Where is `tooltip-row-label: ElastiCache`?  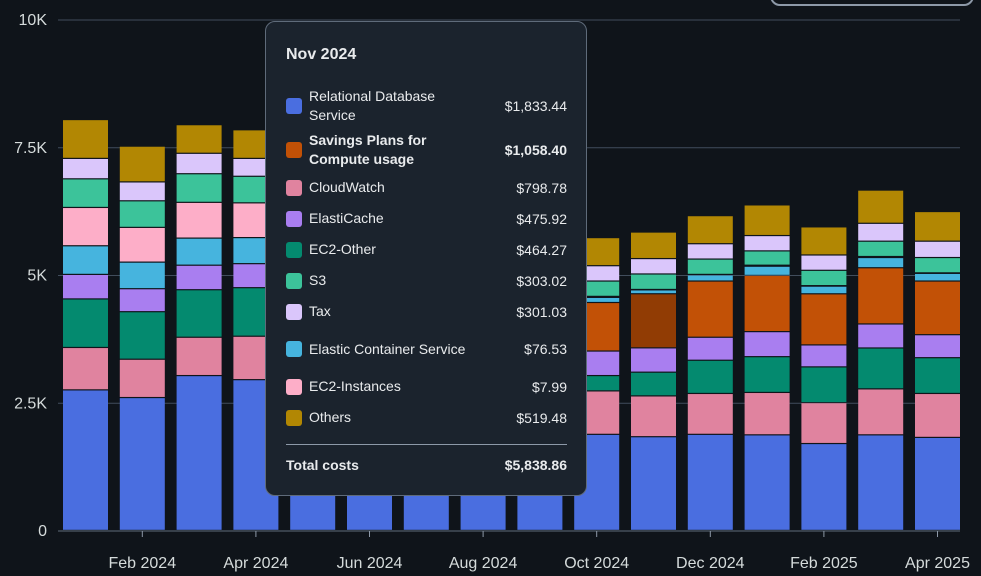
tooltip-row-label: ElastiCache is located at coordinates (346, 218).